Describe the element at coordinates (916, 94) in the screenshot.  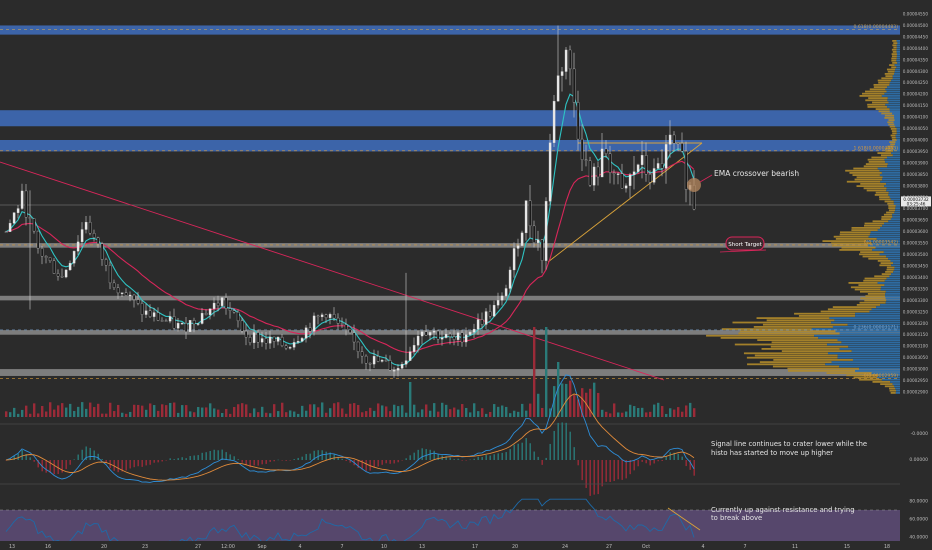
I see `price-tick: 0.00004200` at that location.